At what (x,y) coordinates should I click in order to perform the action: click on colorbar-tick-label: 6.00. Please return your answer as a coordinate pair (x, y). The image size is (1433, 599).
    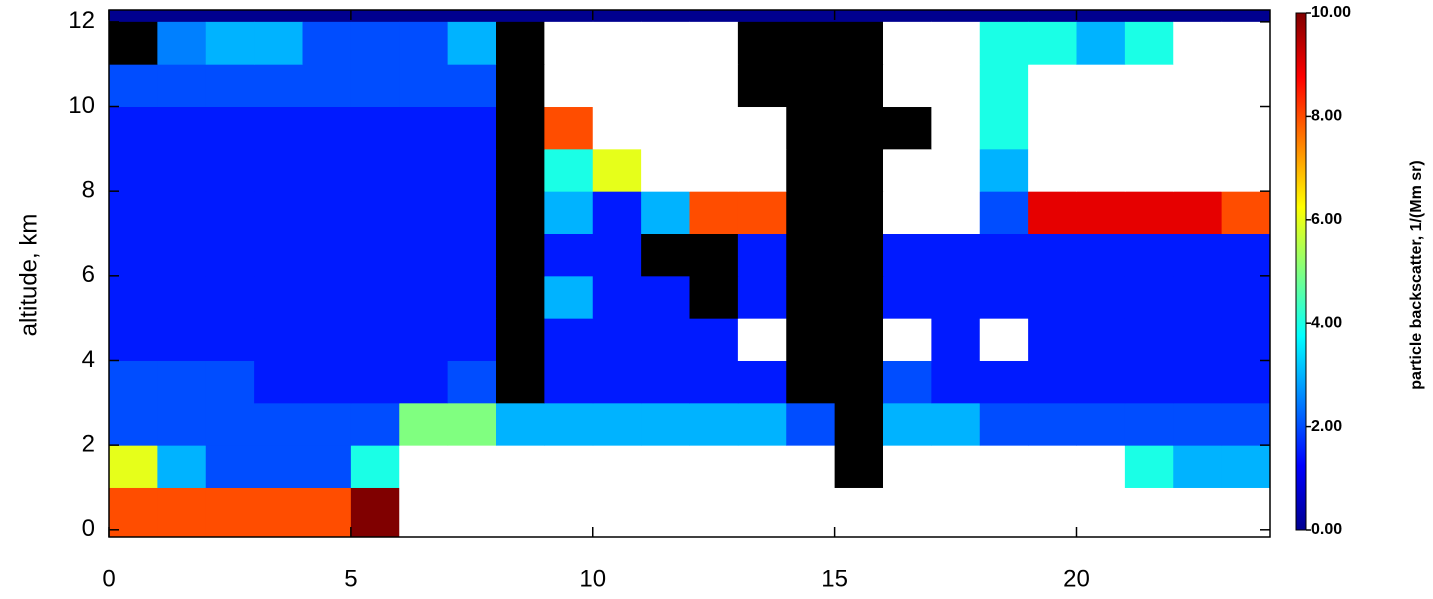
    Looking at the image, I should click on (1326, 219).